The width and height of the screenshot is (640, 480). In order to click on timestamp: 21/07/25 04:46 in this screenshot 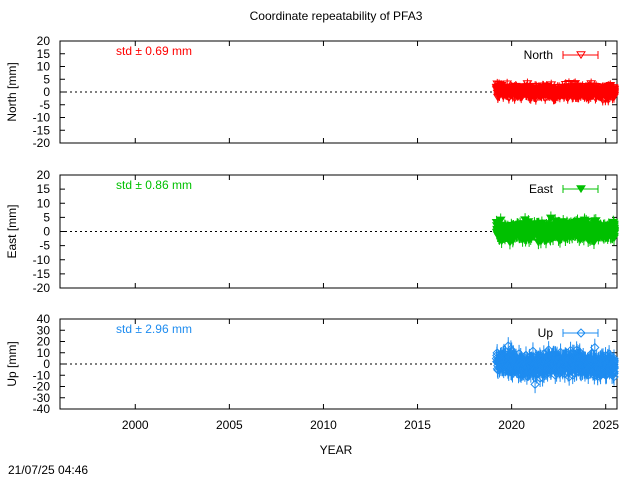, I will do `click(48, 470)`.